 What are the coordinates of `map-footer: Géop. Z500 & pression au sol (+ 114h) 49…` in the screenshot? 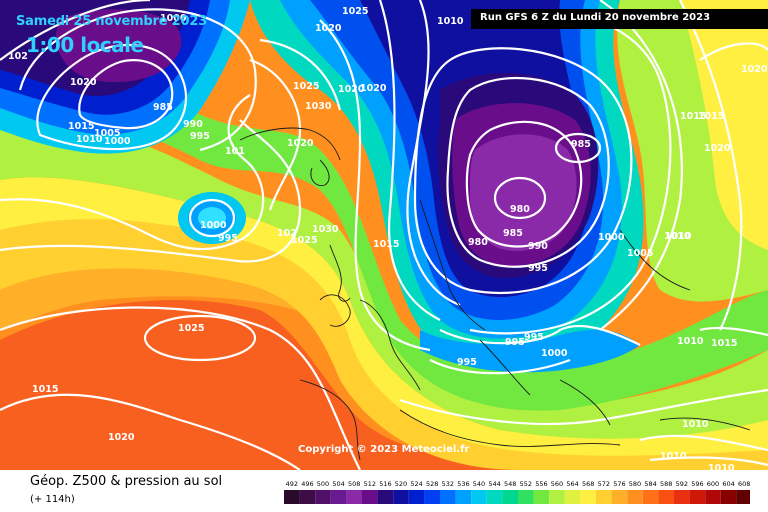 It's located at (384, 491).